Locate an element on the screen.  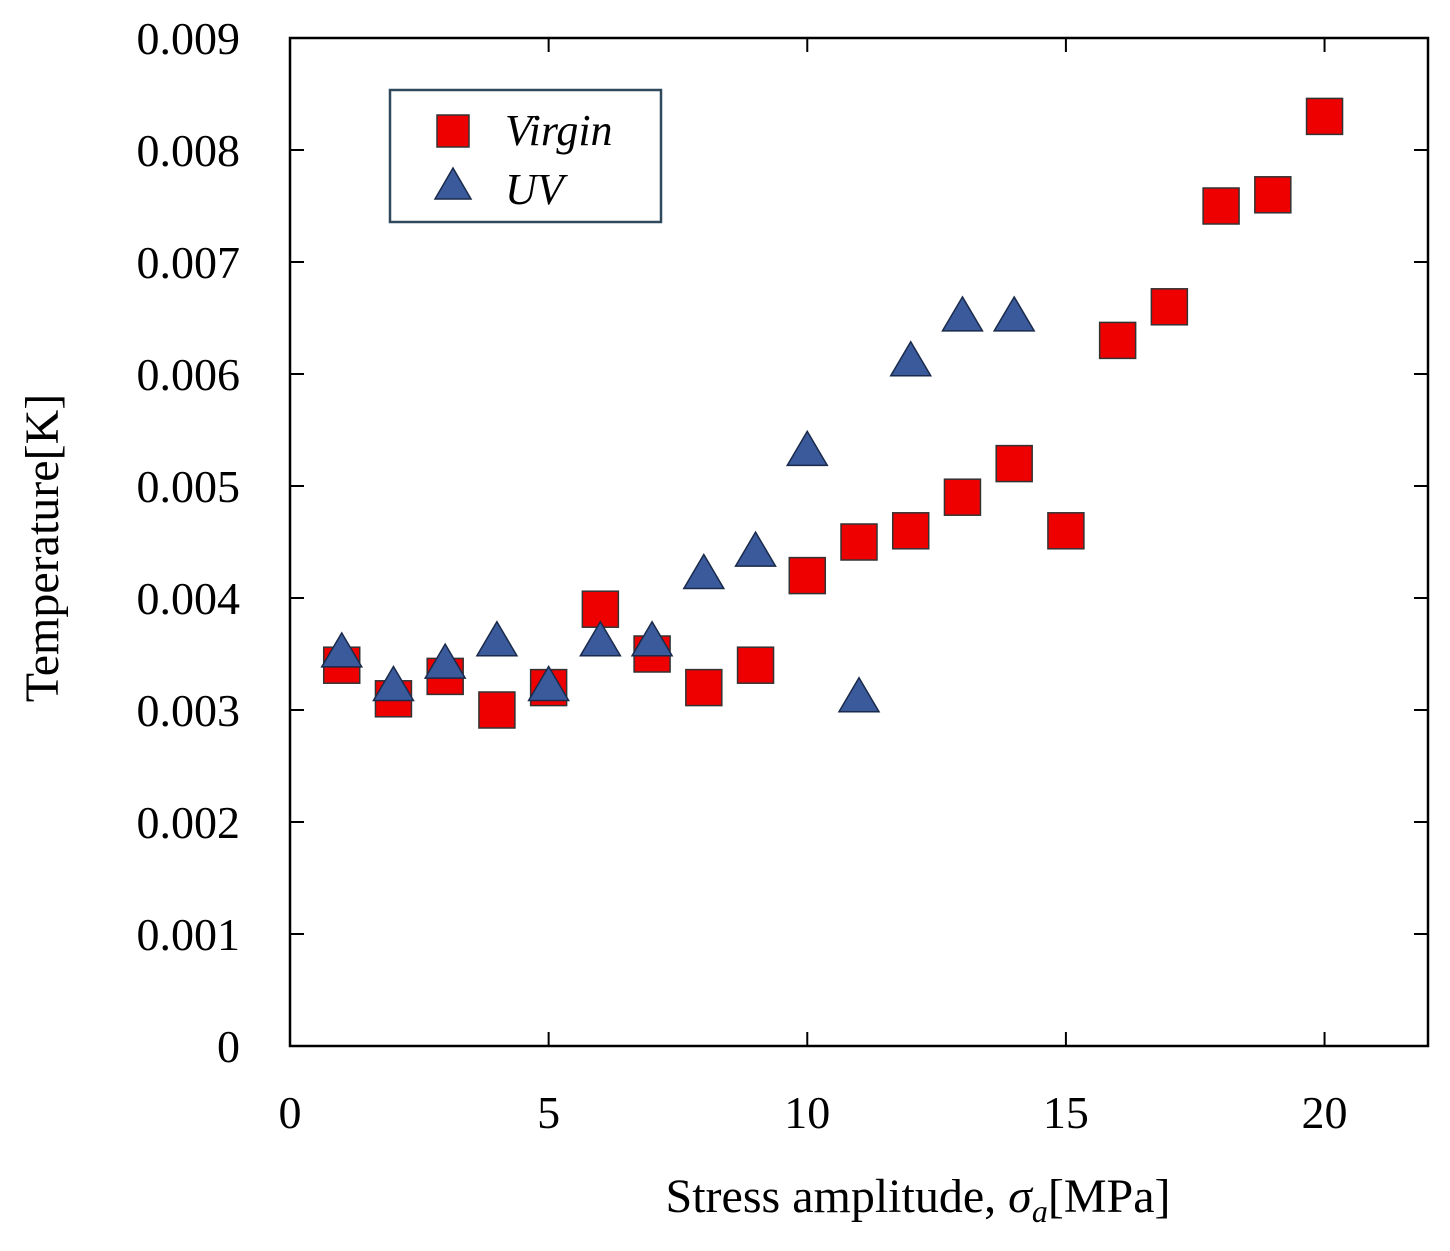
x-axis-title-unit: [MPa] is located at coordinates (1109, 1196).